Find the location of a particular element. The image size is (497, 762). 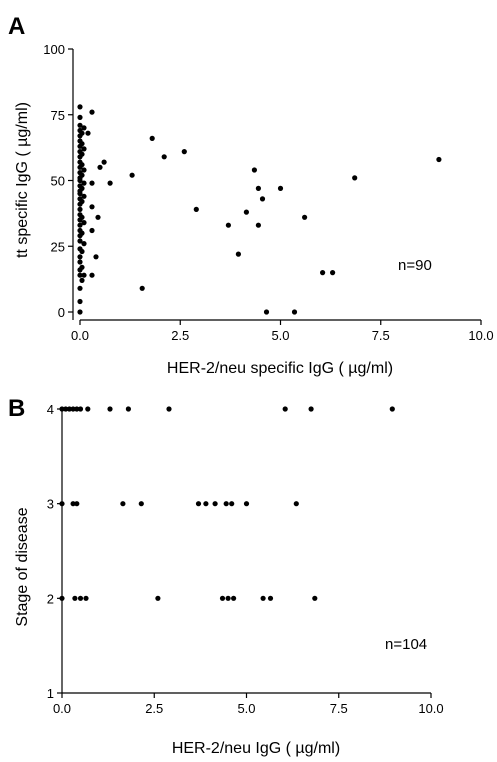

panel-a-y-tick-label: 100 is located at coordinates (54, 49).